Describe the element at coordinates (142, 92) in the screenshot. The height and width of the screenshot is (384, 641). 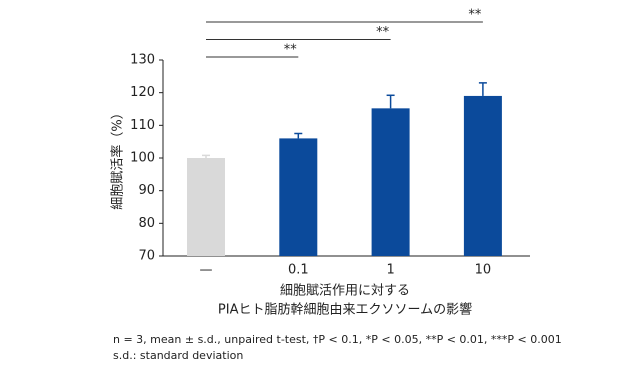
I see `y-tick-label: 120` at that location.